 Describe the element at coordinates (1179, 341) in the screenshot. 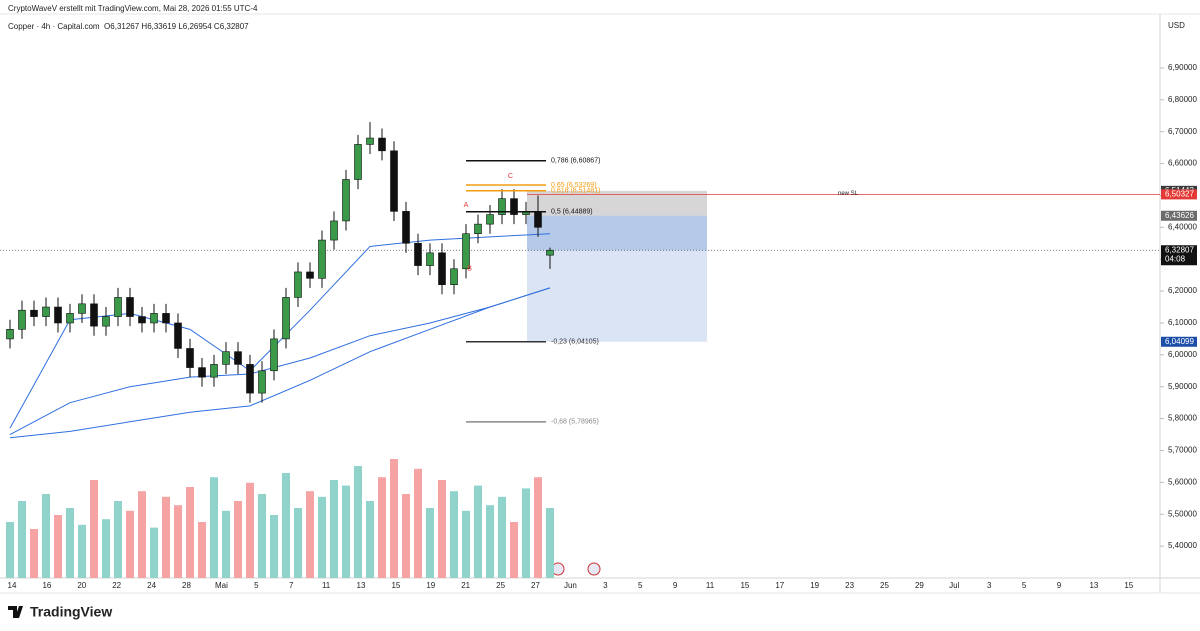

I see `price-tag-label: 6,04099` at that location.